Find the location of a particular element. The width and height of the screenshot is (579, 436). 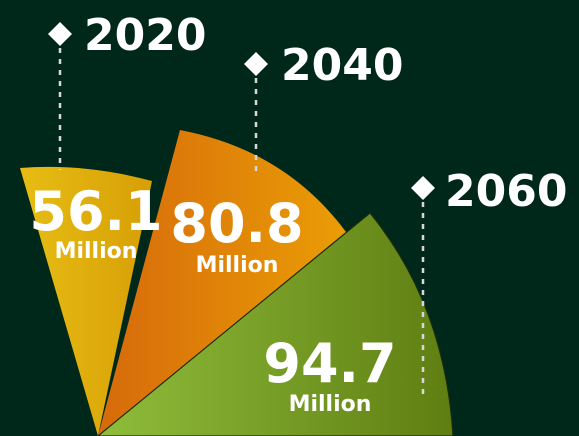

value-label-2040: 80.8 is located at coordinates (236, 223).